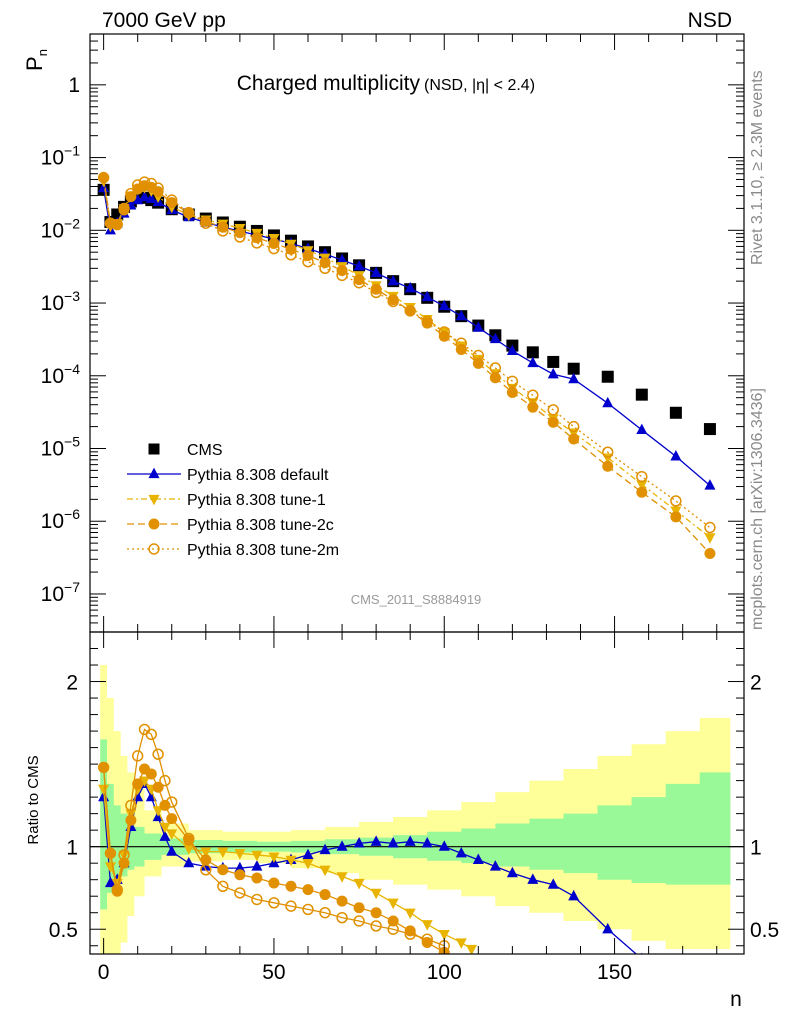  I want to click on ratio-y-axis-label: Ratio to CMS, so click(33, 799).